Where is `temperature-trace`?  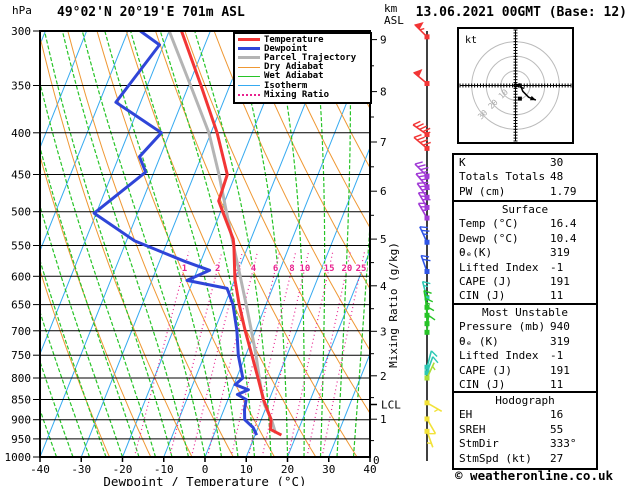
temperature-trace is located at coordinates (231, 234).